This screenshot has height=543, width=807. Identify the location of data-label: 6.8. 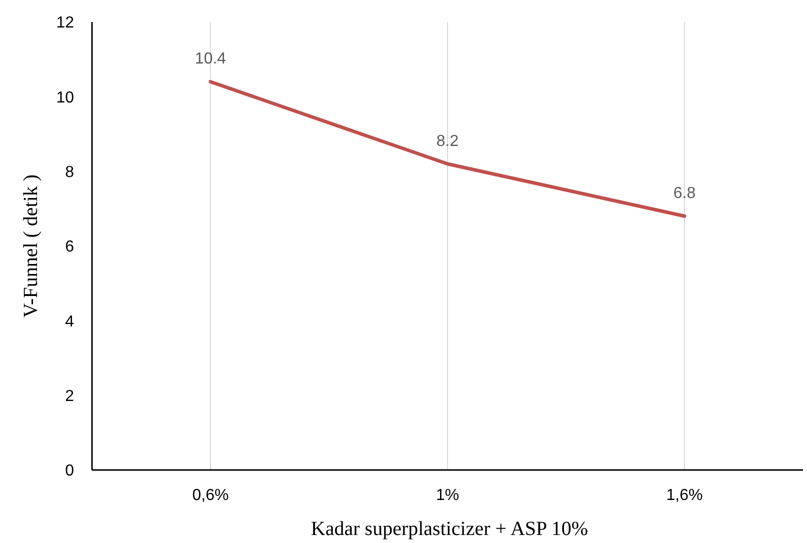
(684, 193).